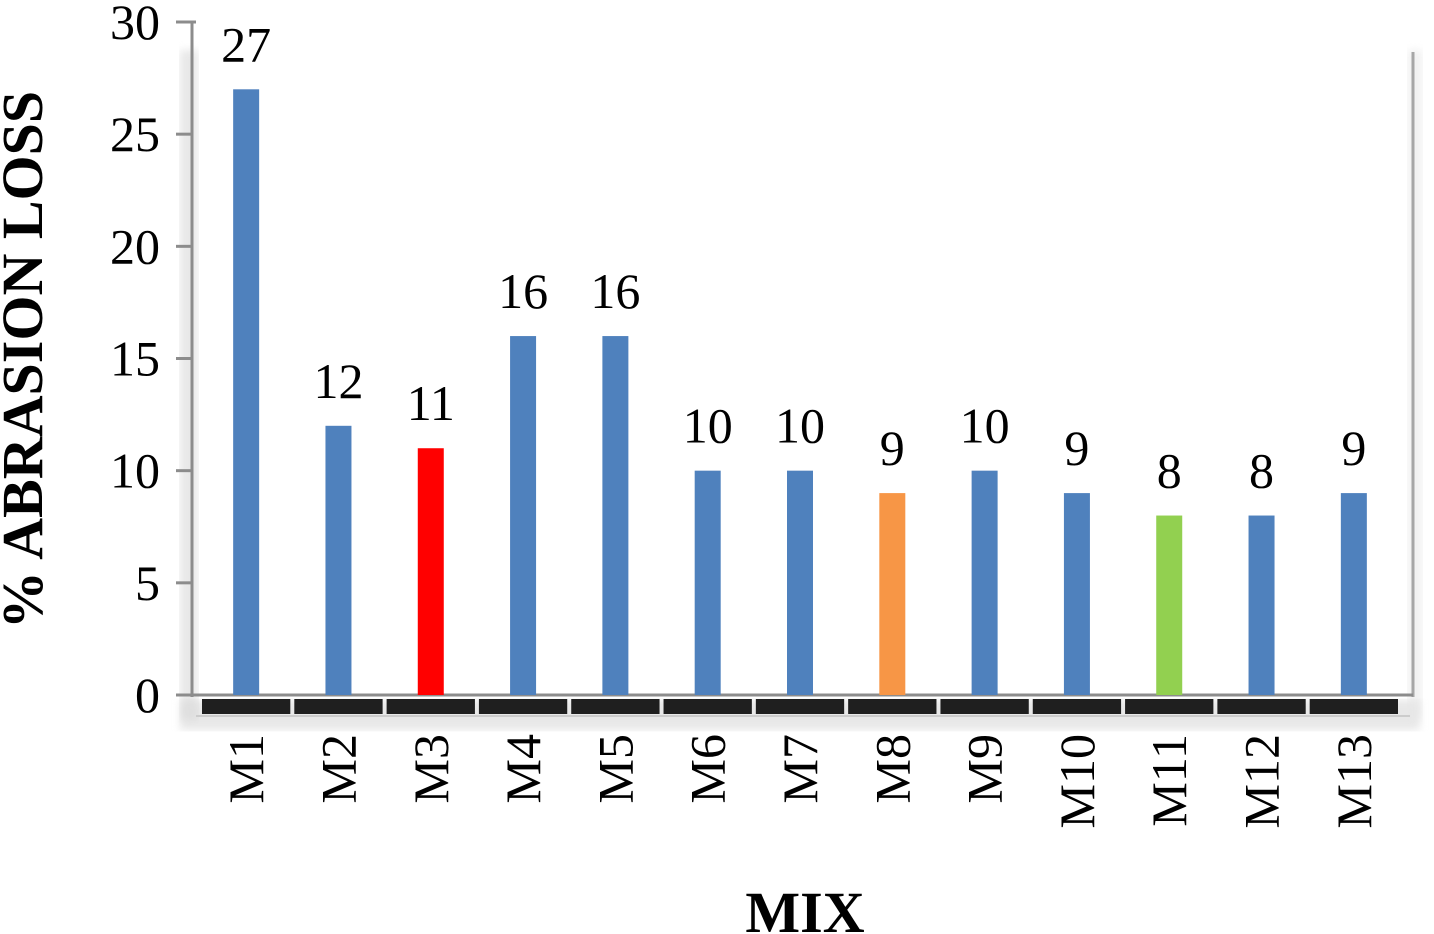  Describe the element at coordinates (246, 768) in the screenshot. I see `x-tick-label-m1: M1` at that location.